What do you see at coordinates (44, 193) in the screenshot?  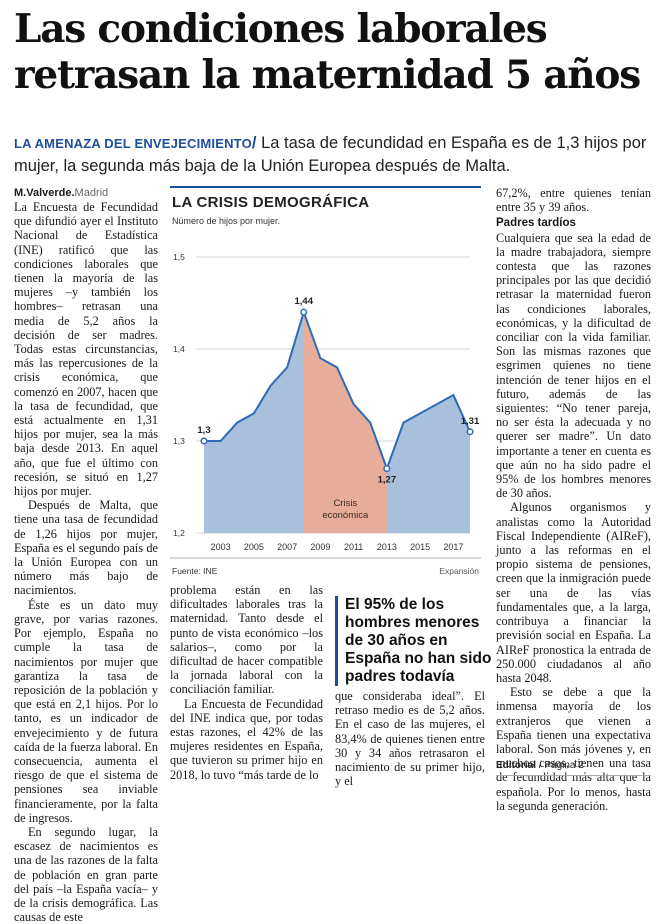 I see `byline-author: M.Valverde.` at bounding box center [44, 193].